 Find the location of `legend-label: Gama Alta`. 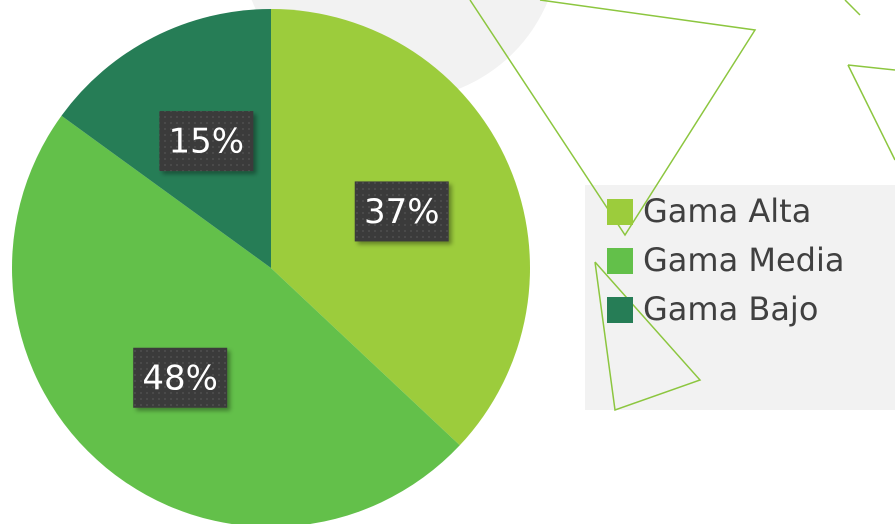

legend-label: Gama Alta is located at coordinates (727, 211).